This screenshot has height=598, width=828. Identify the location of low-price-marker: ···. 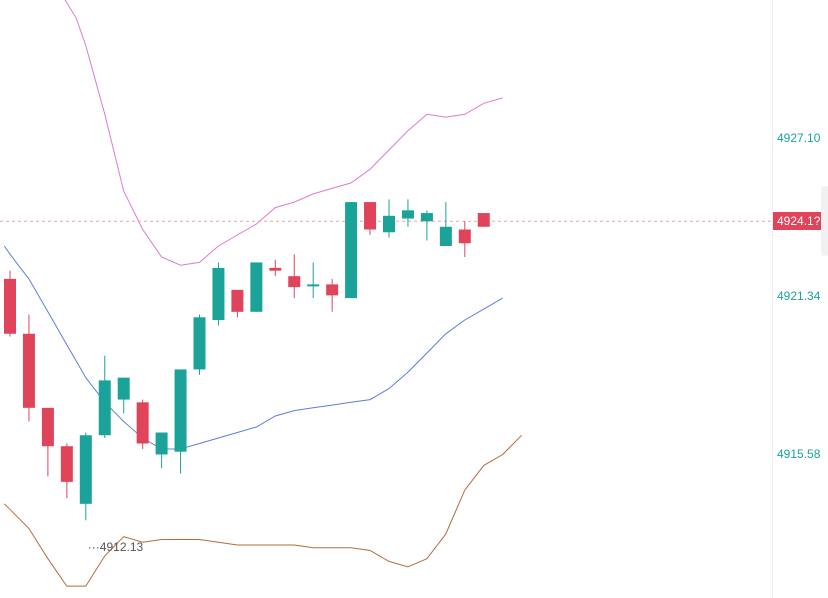
(93, 546).